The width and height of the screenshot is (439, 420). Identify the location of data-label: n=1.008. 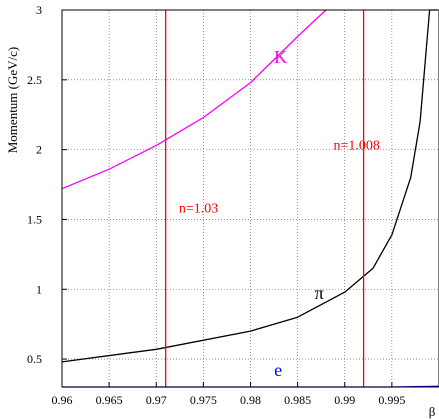
(356, 146).